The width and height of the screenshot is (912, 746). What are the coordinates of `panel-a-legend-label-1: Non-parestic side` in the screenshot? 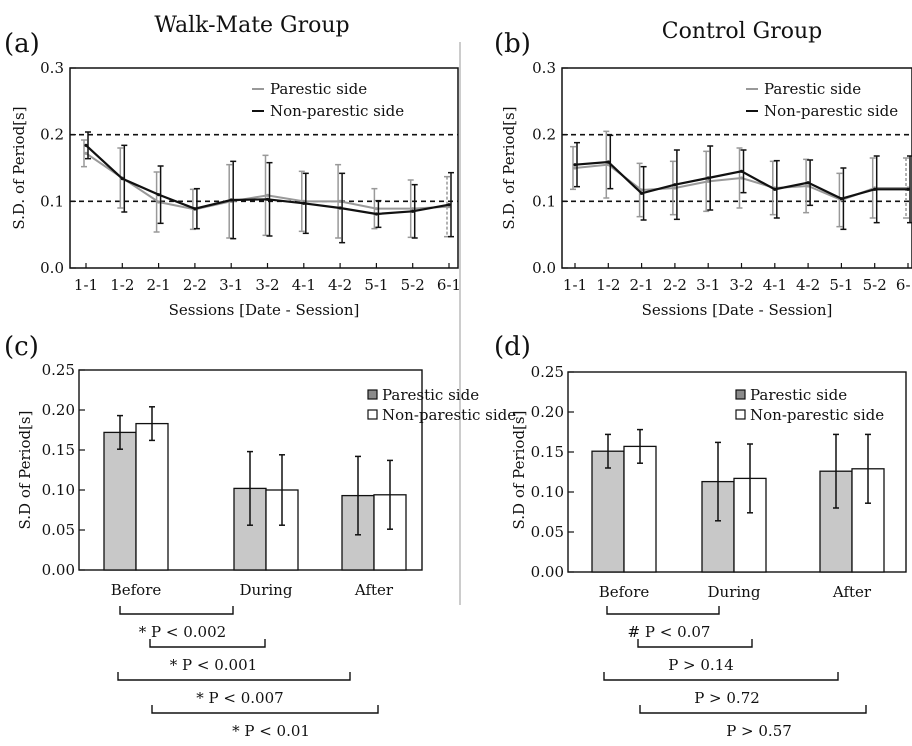 It's located at (337, 111).